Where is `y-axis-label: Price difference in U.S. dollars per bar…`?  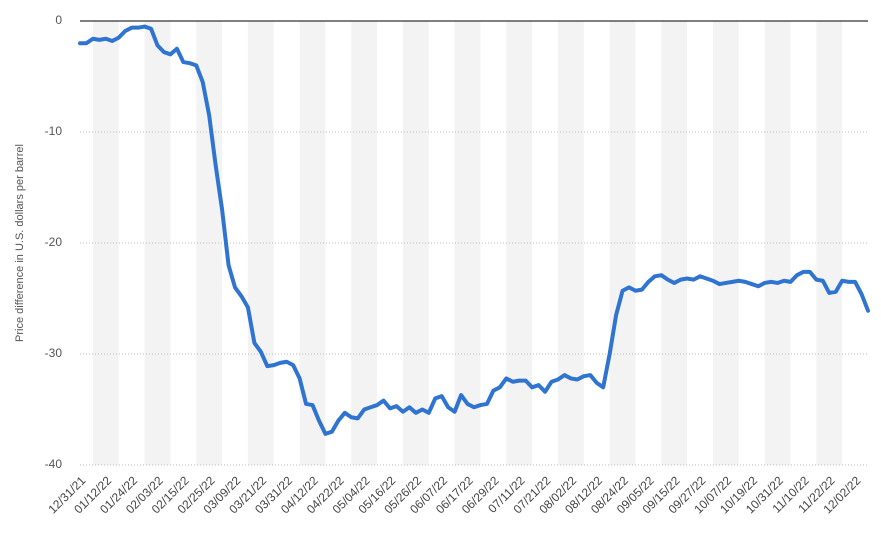 y-axis-label: Price difference in U.S. dollars per bar… is located at coordinates (20, 243).